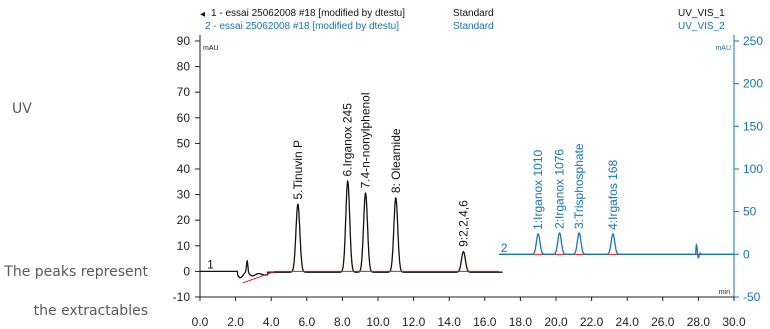 This screenshot has width=770, height=329. What do you see at coordinates (184, 246) in the screenshot?
I see `left-y-tick-label: 10` at bounding box center [184, 246].